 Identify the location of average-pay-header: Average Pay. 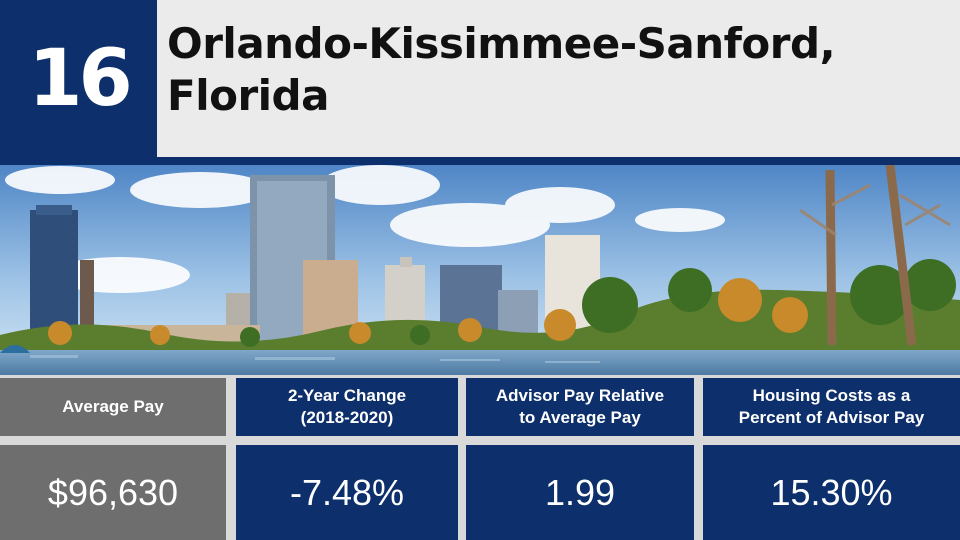
(113, 407).